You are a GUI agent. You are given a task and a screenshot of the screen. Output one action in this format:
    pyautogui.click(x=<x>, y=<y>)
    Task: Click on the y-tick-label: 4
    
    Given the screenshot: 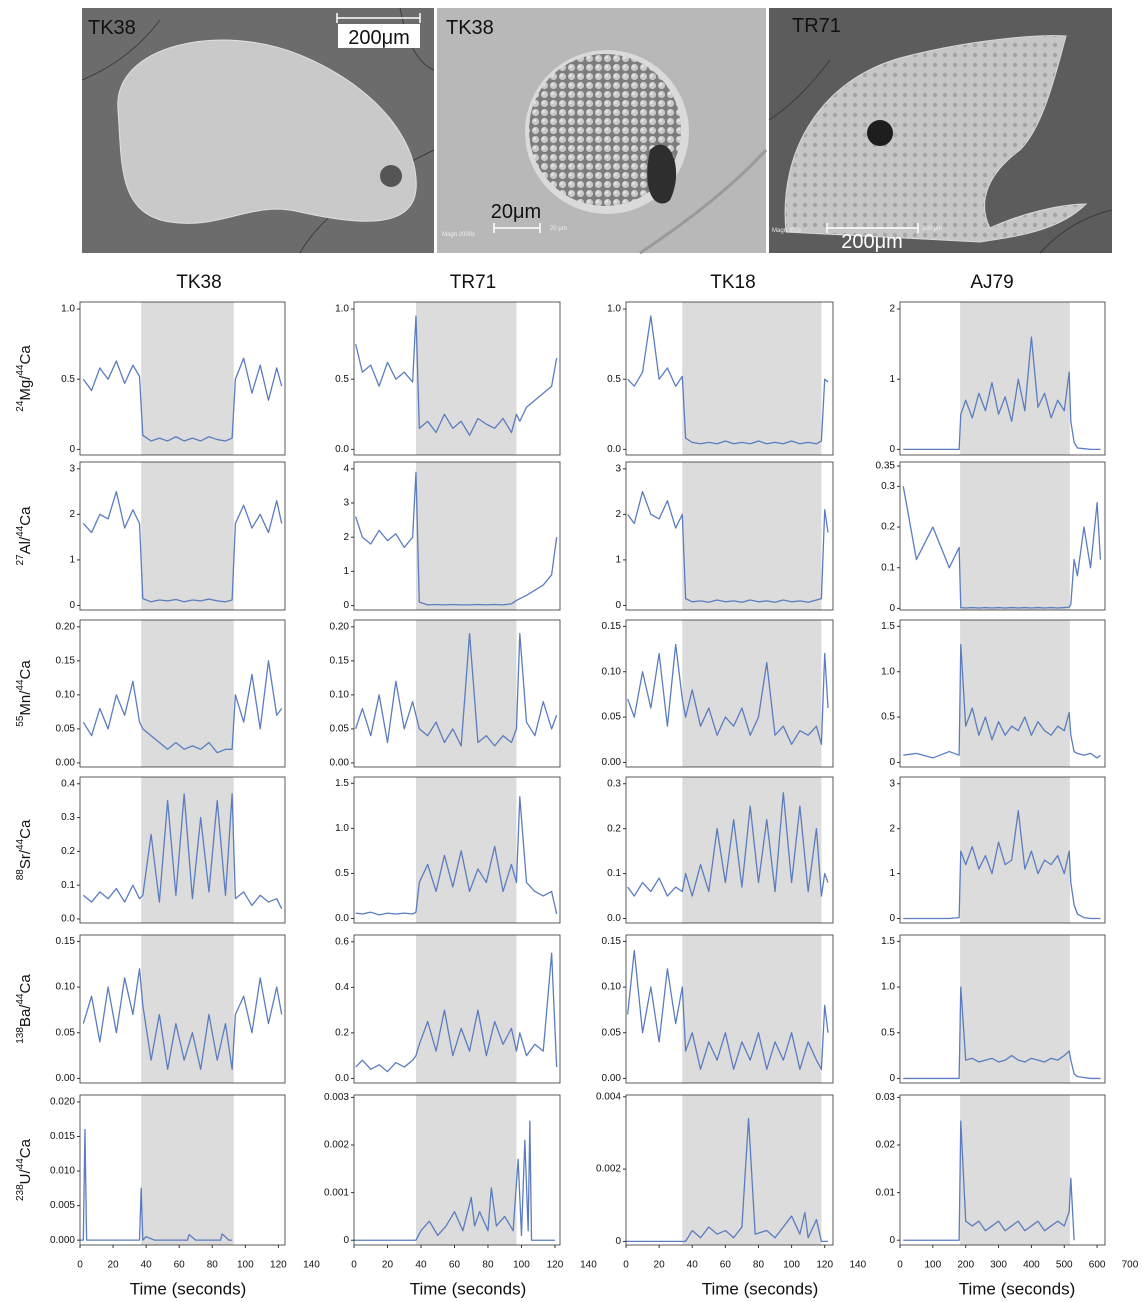 What is the action you would take?
    pyautogui.click(x=346, y=468)
    